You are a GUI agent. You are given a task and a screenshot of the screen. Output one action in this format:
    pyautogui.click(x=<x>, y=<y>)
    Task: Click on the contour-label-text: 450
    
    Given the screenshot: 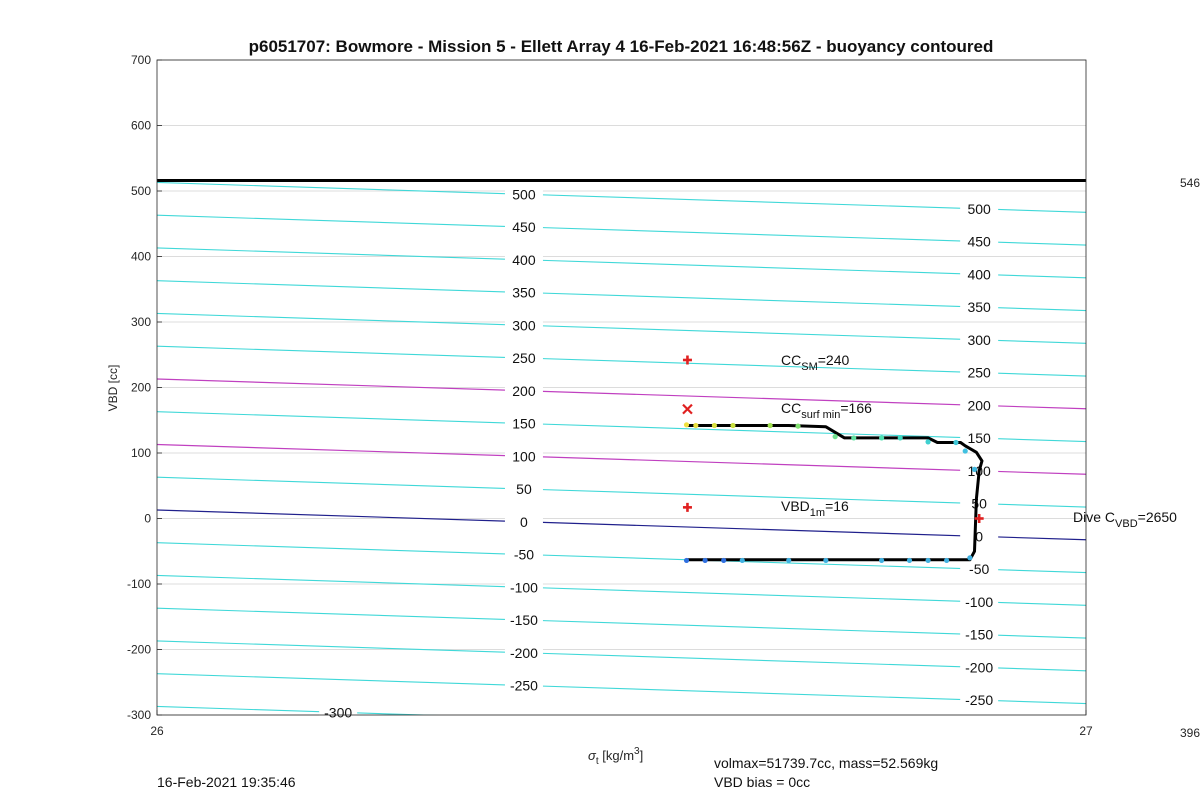 What is the action you would take?
    pyautogui.click(x=979, y=242)
    